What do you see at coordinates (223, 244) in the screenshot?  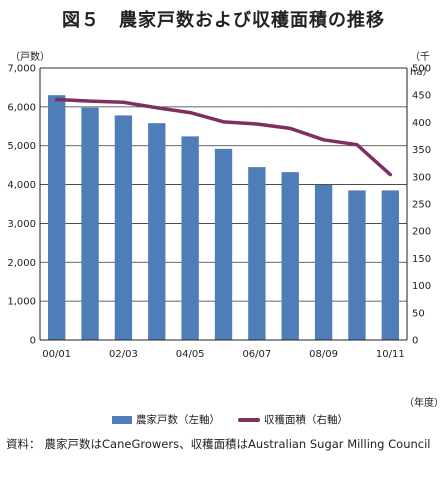 I see `bar-05/06` at bounding box center [223, 244].